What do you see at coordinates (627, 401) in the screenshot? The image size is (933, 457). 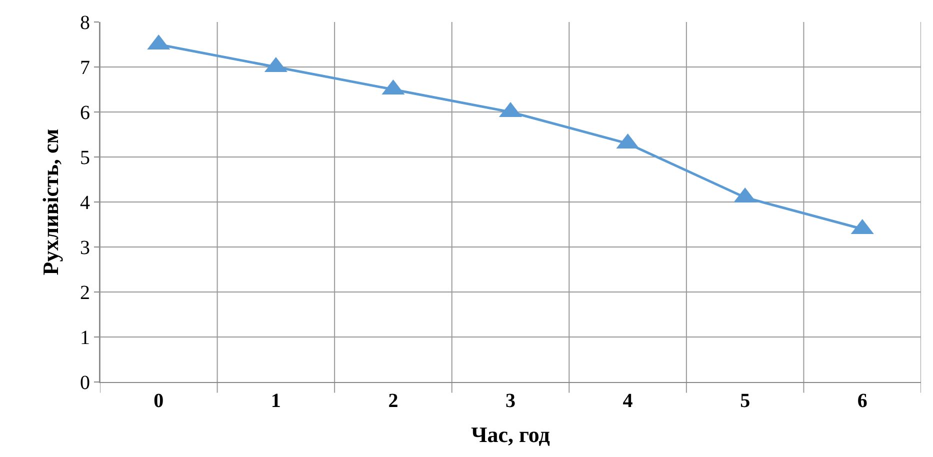 I see `x-tick-label: 4` at bounding box center [627, 401].